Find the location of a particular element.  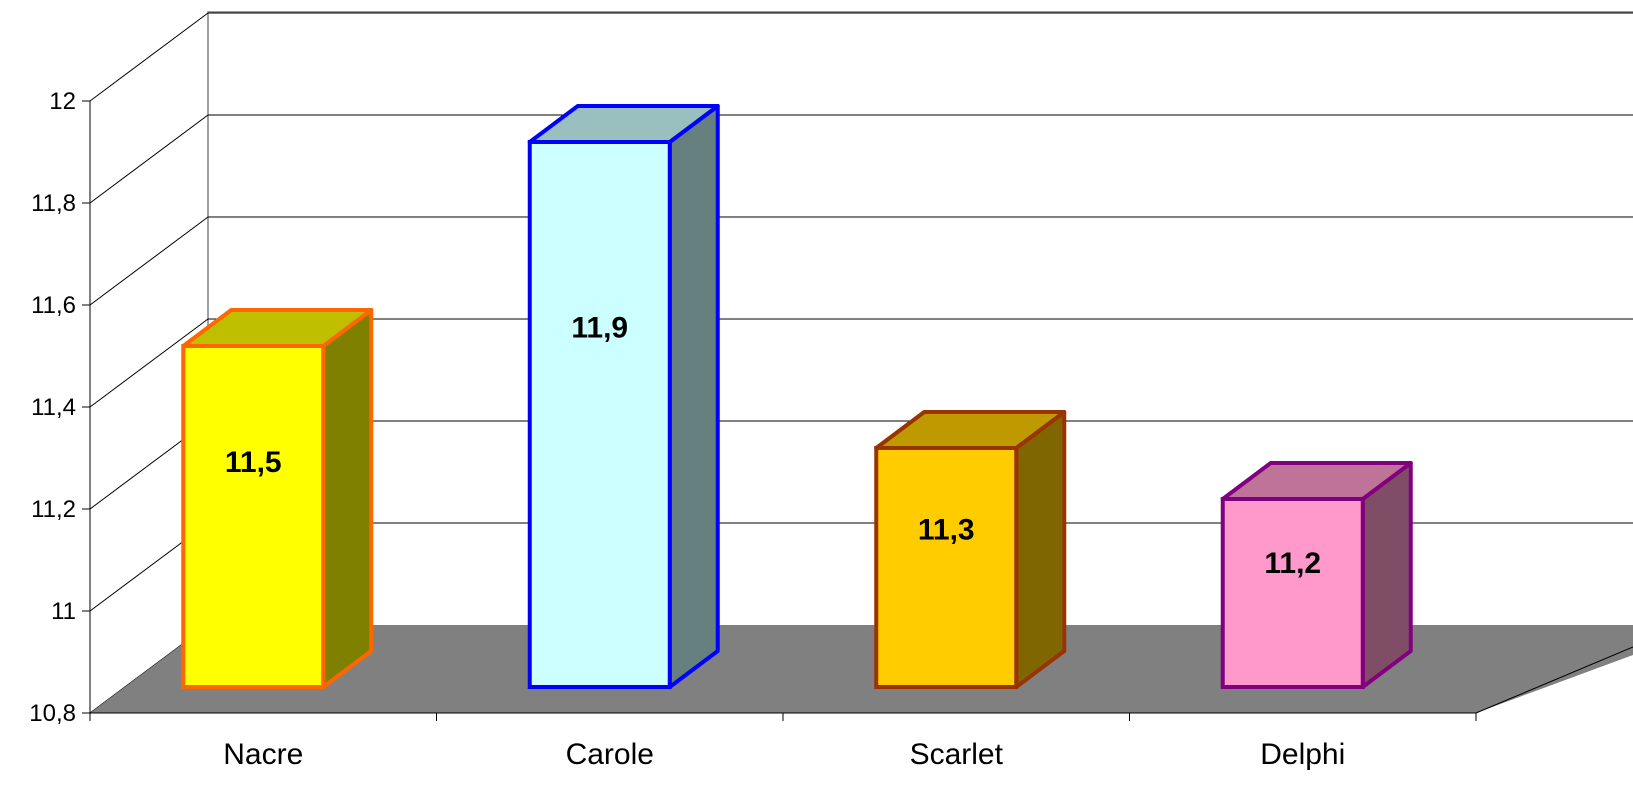

x-tick-label: Scarlet is located at coordinates (957, 754).